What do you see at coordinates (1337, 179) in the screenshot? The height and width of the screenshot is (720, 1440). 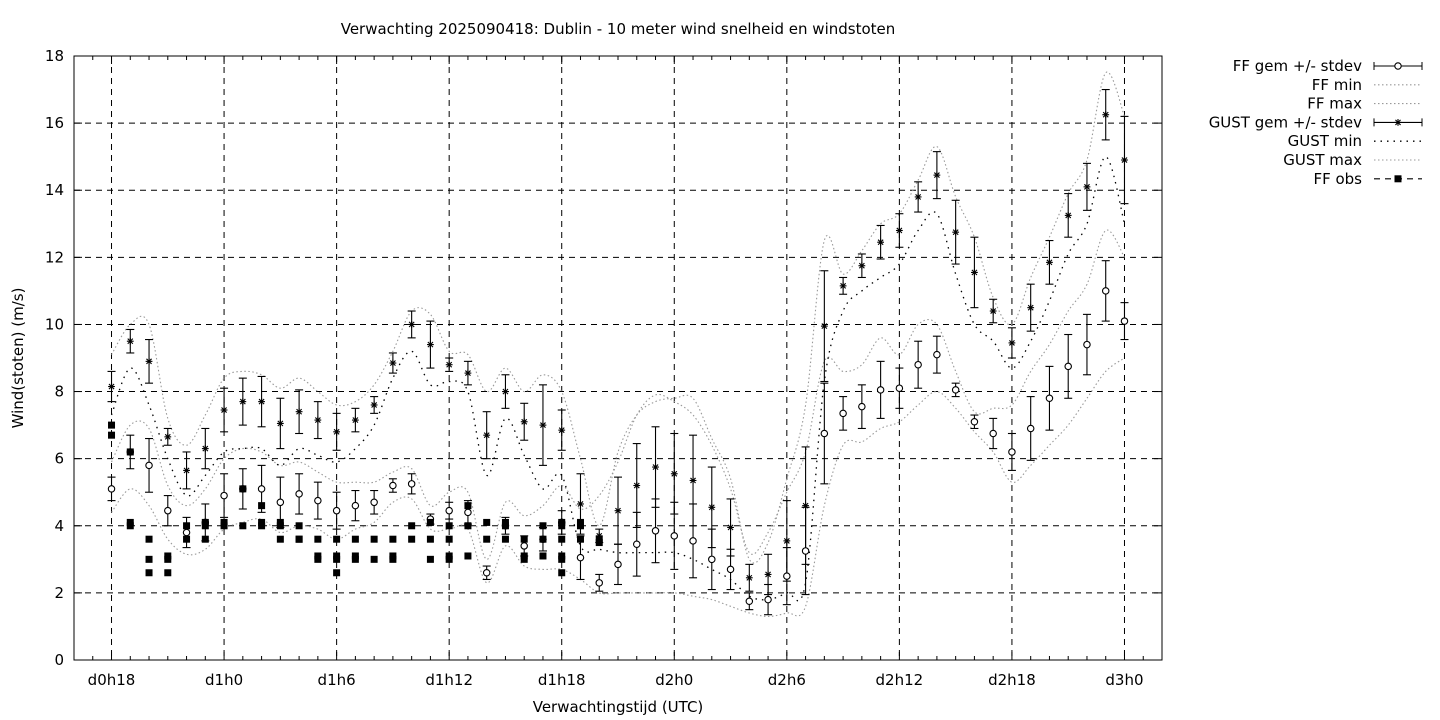 I see `legend-label: FF obs` at bounding box center [1337, 179].